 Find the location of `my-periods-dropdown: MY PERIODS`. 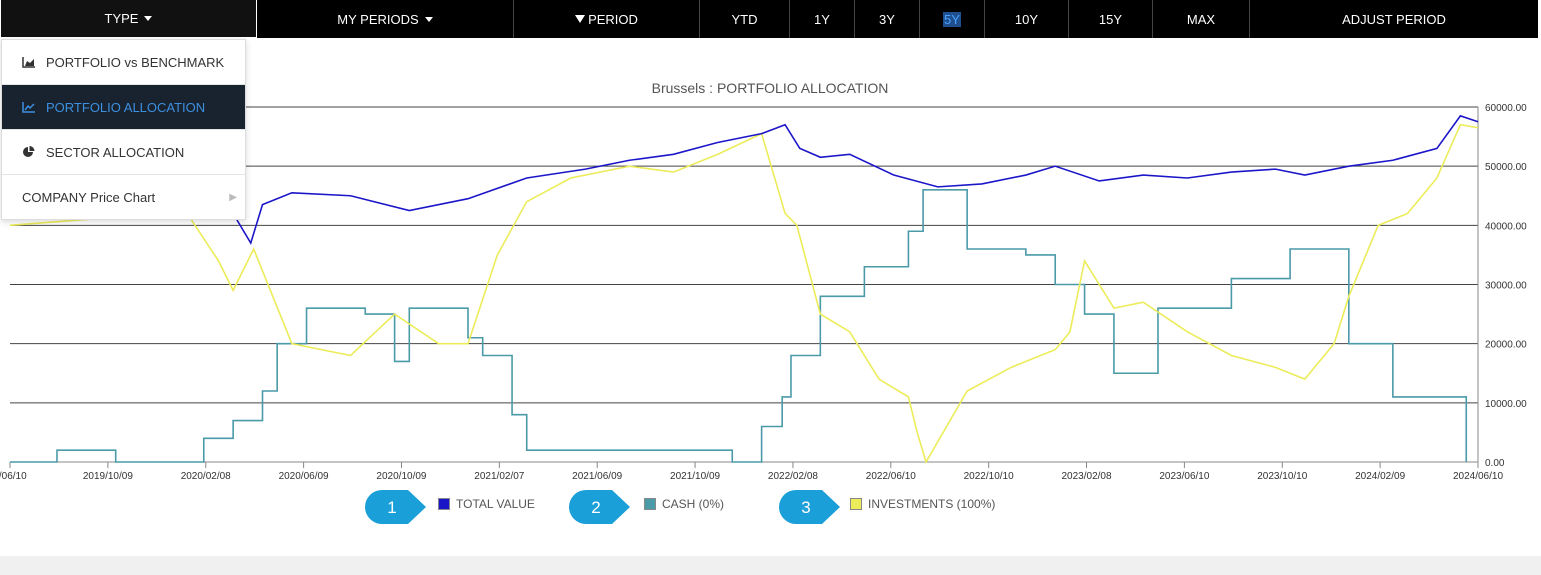

my-periods-dropdown: MY PERIODS is located at coordinates (385, 19).